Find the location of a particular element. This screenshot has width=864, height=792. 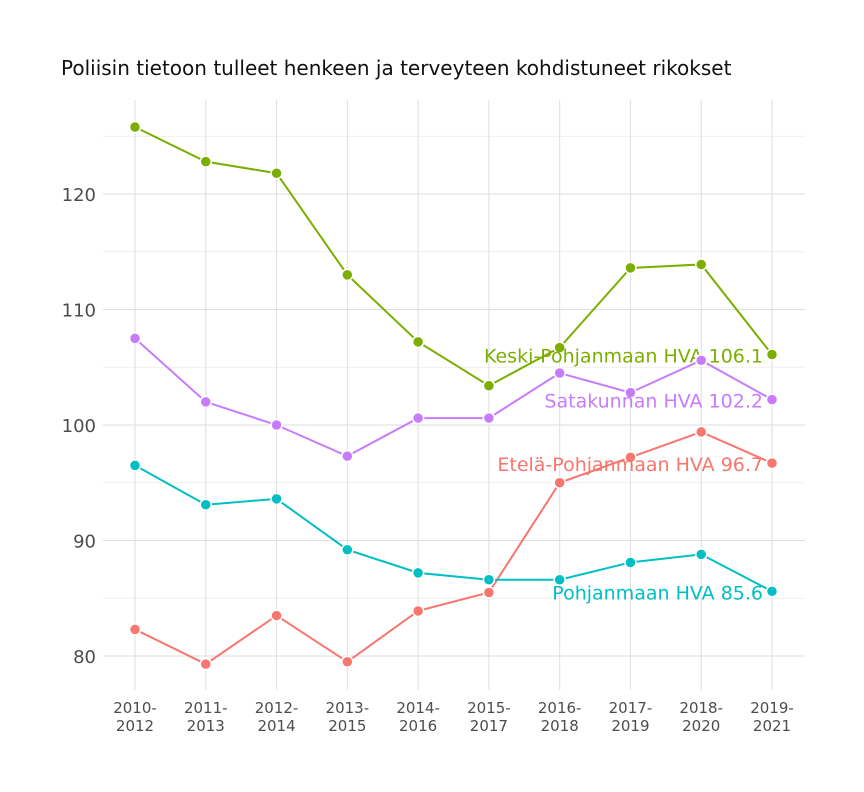

x-tick-label: 2020 is located at coordinates (701, 726).